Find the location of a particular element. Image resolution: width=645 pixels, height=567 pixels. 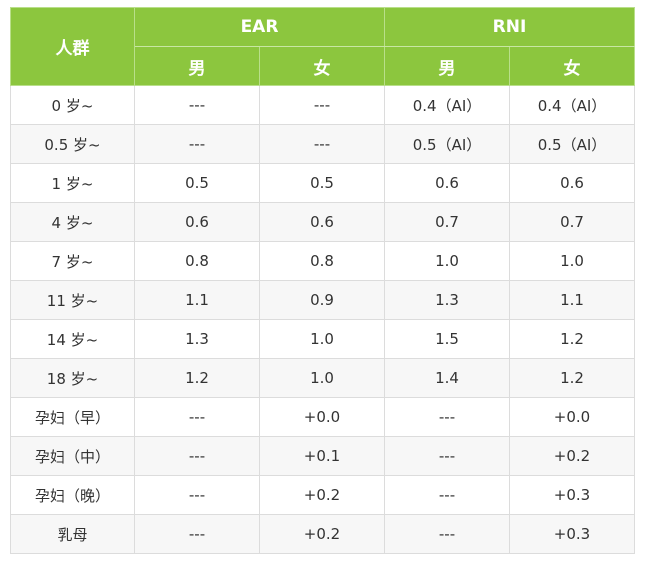

population-group-cell: 7 岁~ is located at coordinates (72, 261).